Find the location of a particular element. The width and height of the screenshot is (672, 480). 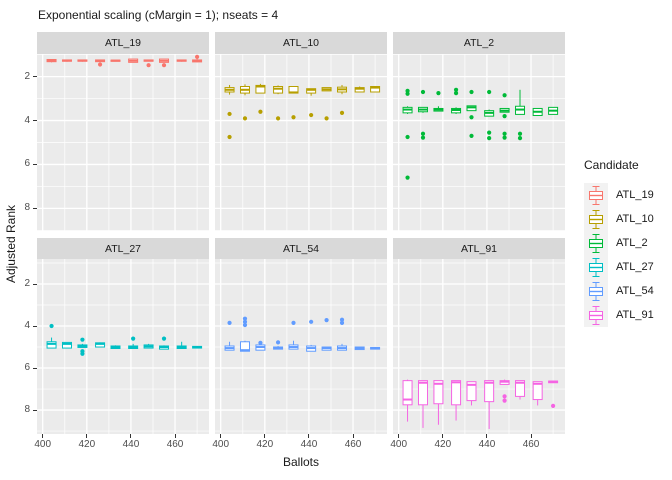

legend-item-ATL_10: ATL_10 is located at coordinates (619, 219).